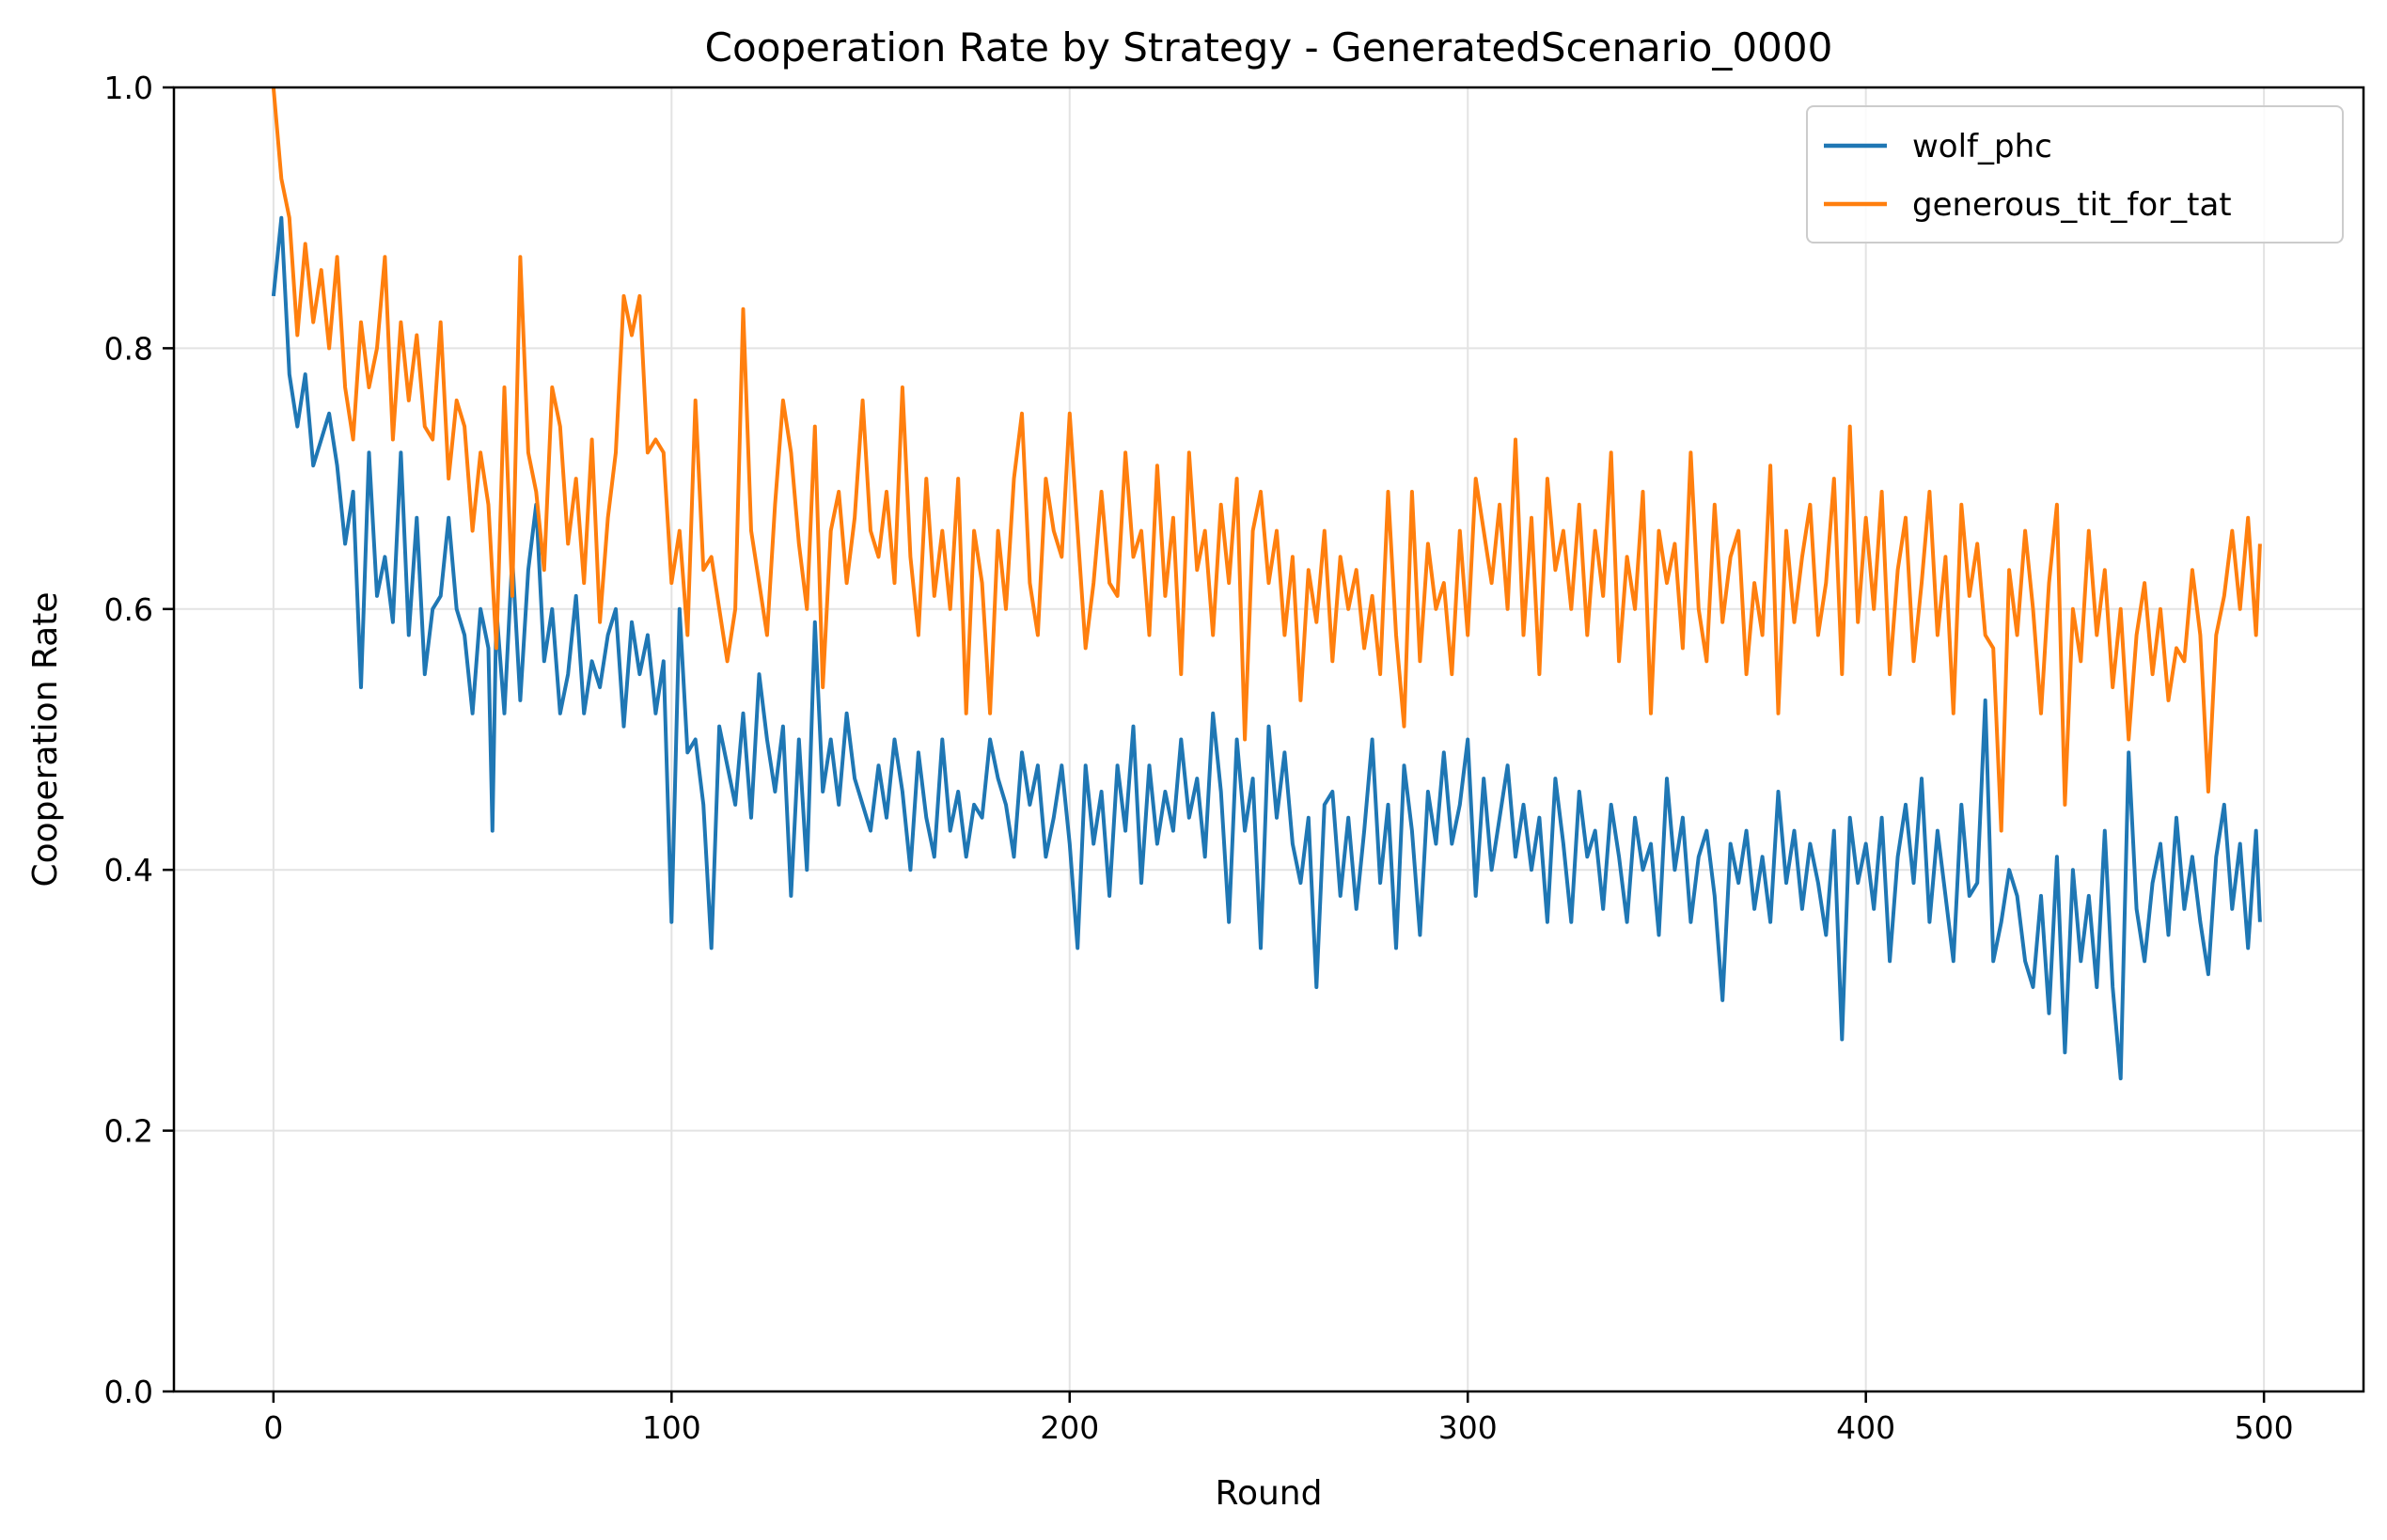 Image resolution: width=2387 pixels, height=1540 pixels. Describe the element at coordinates (1069, 1428) in the screenshot. I see `x-tick-label: 200` at that location.